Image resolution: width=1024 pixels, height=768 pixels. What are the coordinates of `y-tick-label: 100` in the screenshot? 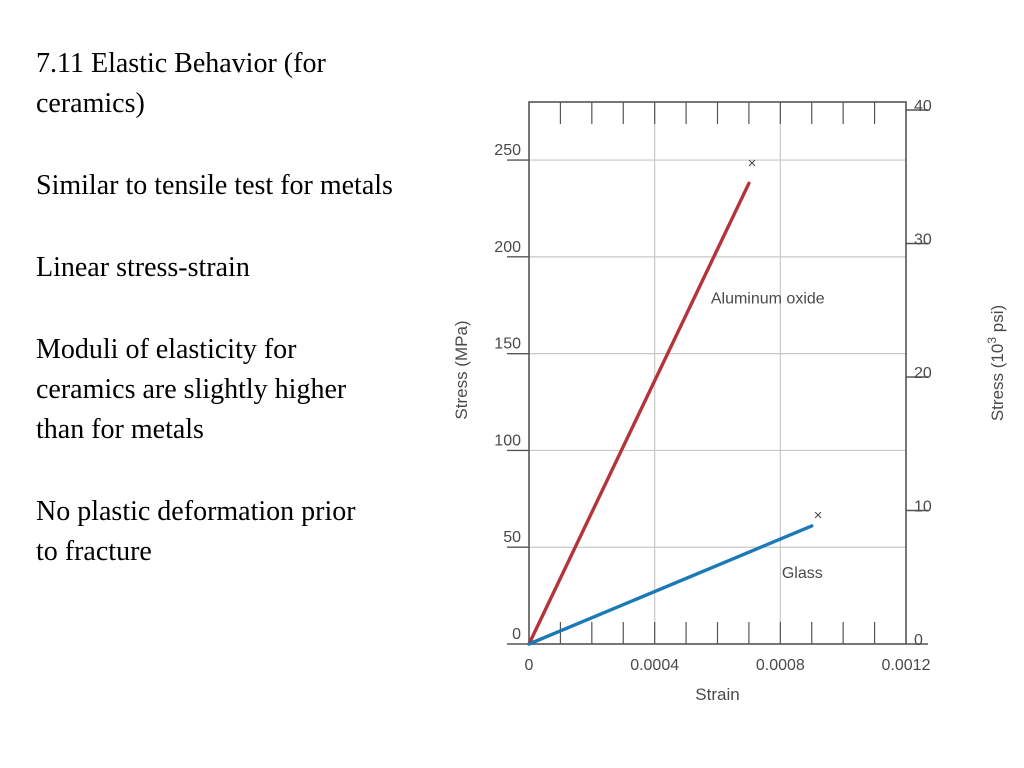 It's located at (507, 440).